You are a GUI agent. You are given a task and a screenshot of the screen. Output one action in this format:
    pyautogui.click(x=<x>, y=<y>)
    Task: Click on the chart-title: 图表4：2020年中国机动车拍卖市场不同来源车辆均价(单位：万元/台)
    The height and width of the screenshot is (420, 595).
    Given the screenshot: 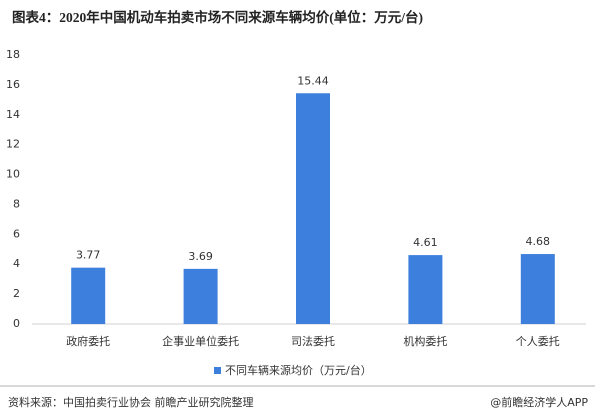 What is the action you would take?
    pyautogui.click(x=217, y=17)
    